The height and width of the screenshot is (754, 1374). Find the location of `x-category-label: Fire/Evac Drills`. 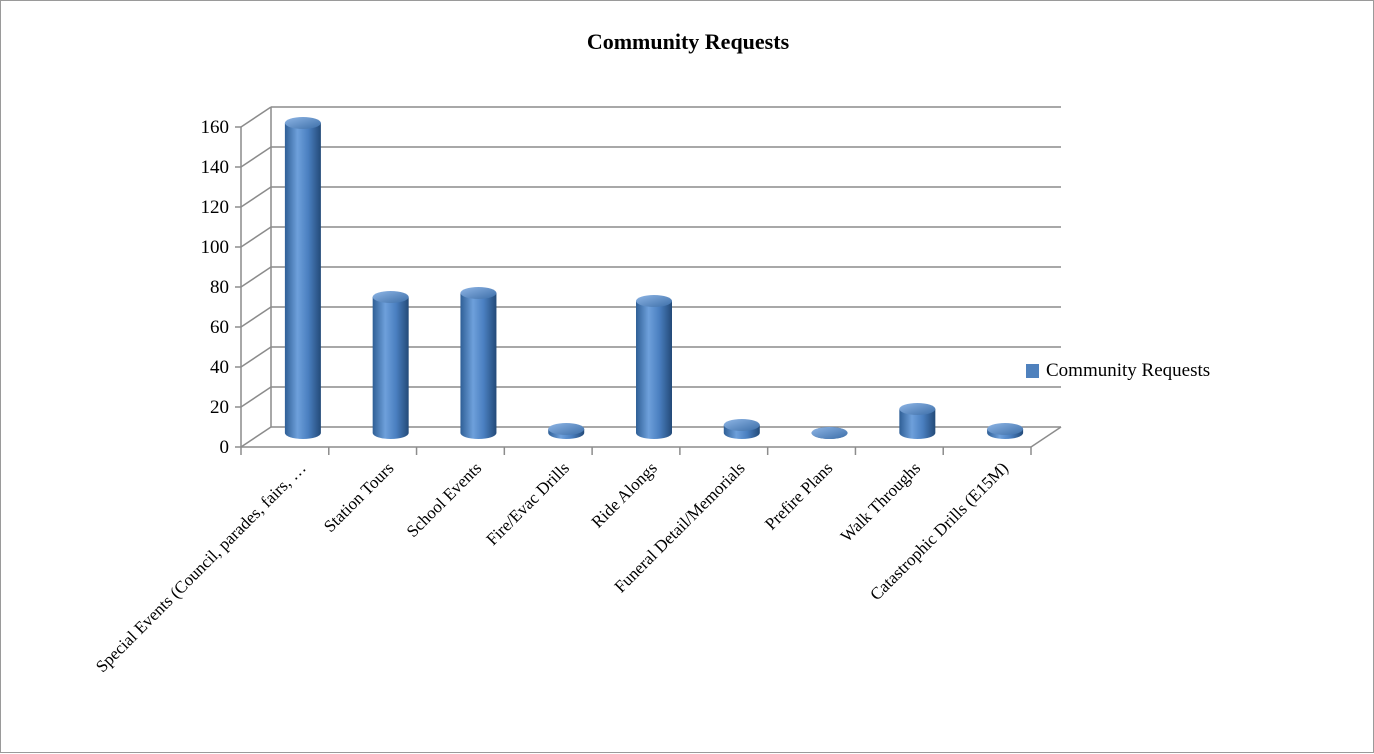

x-category-label: Fire/Evac Drills is located at coordinates (527, 503).